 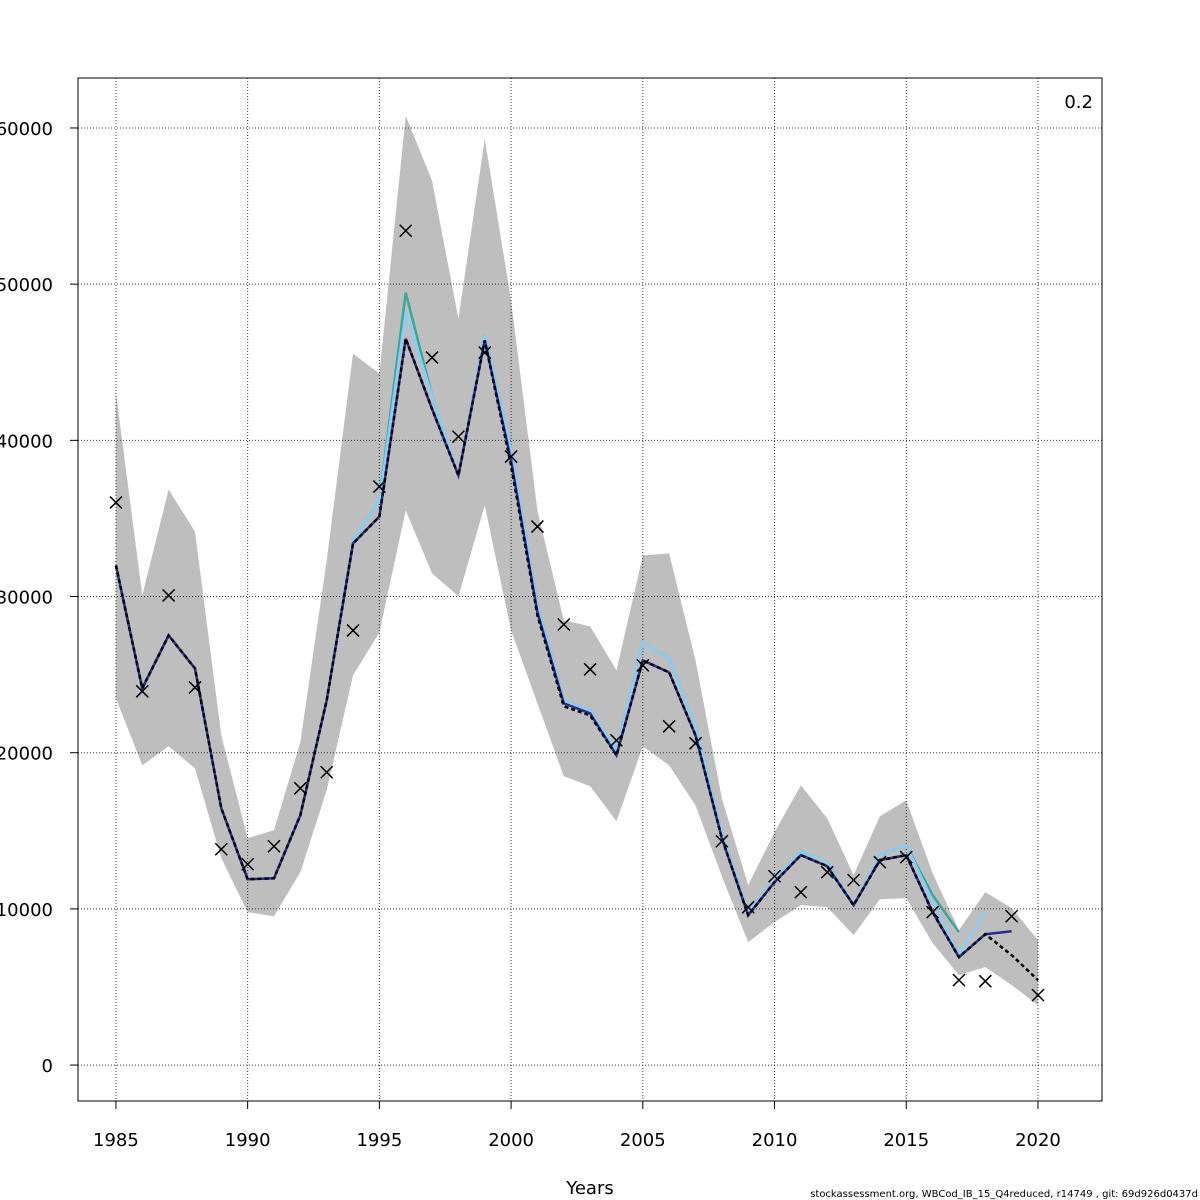 I want to click on x-tick-label: 2005, so click(x=643, y=1140).